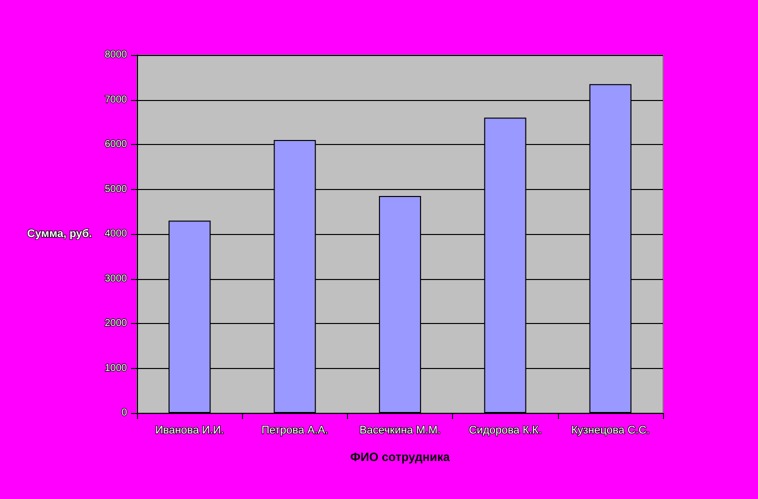  What do you see at coordinates (116, 234) in the screenshot?
I see `y-tick-label: 4000` at bounding box center [116, 234].